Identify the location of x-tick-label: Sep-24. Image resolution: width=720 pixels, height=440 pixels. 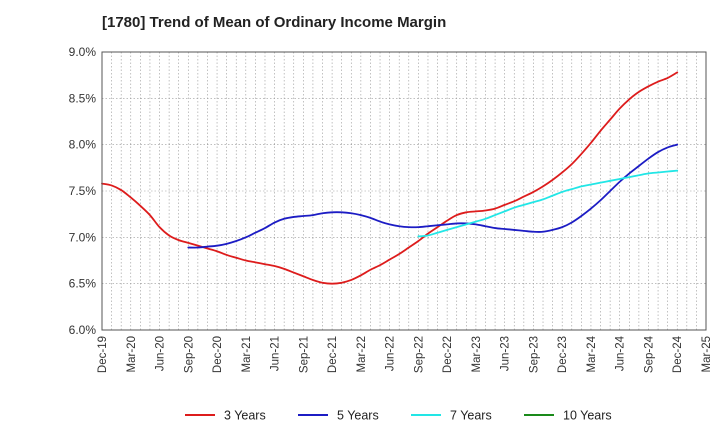
(649, 354).